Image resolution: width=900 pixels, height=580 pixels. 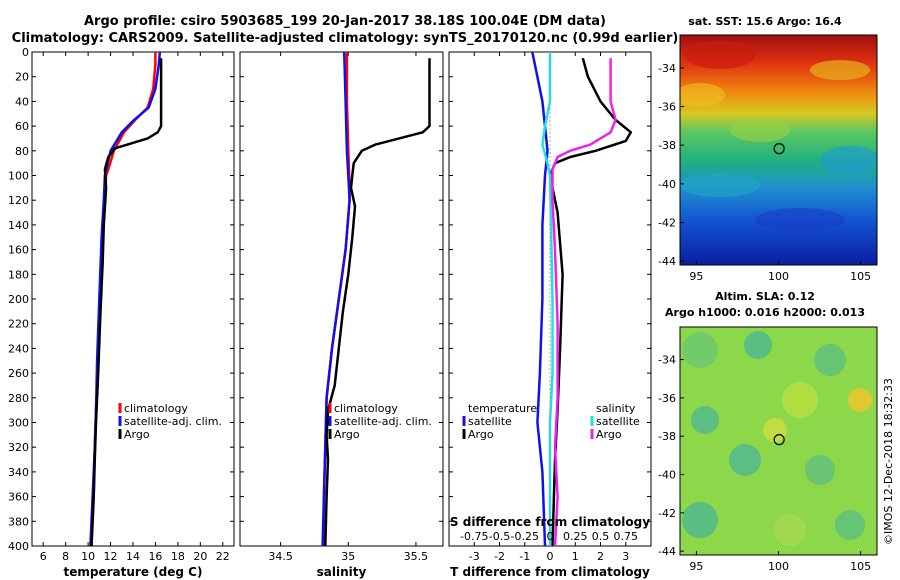 I want to click on x-tick-label: 20, so click(x=200, y=556).